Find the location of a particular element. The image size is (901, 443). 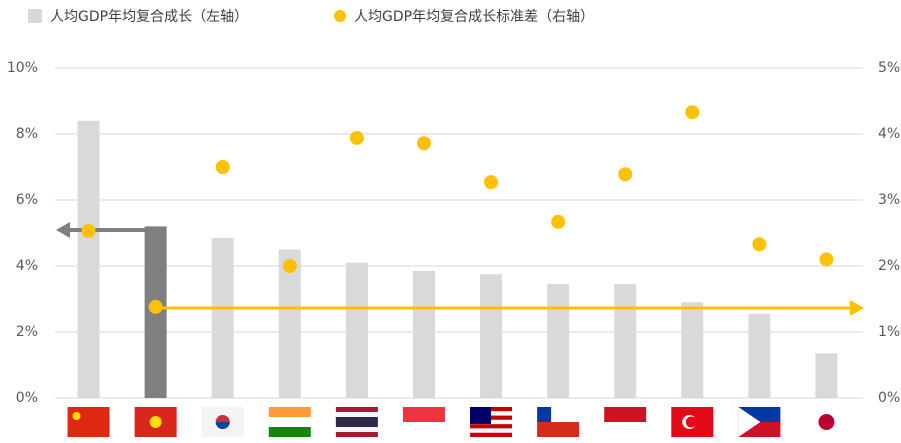

y2-tick-label: 1% is located at coordinates (889, 332).